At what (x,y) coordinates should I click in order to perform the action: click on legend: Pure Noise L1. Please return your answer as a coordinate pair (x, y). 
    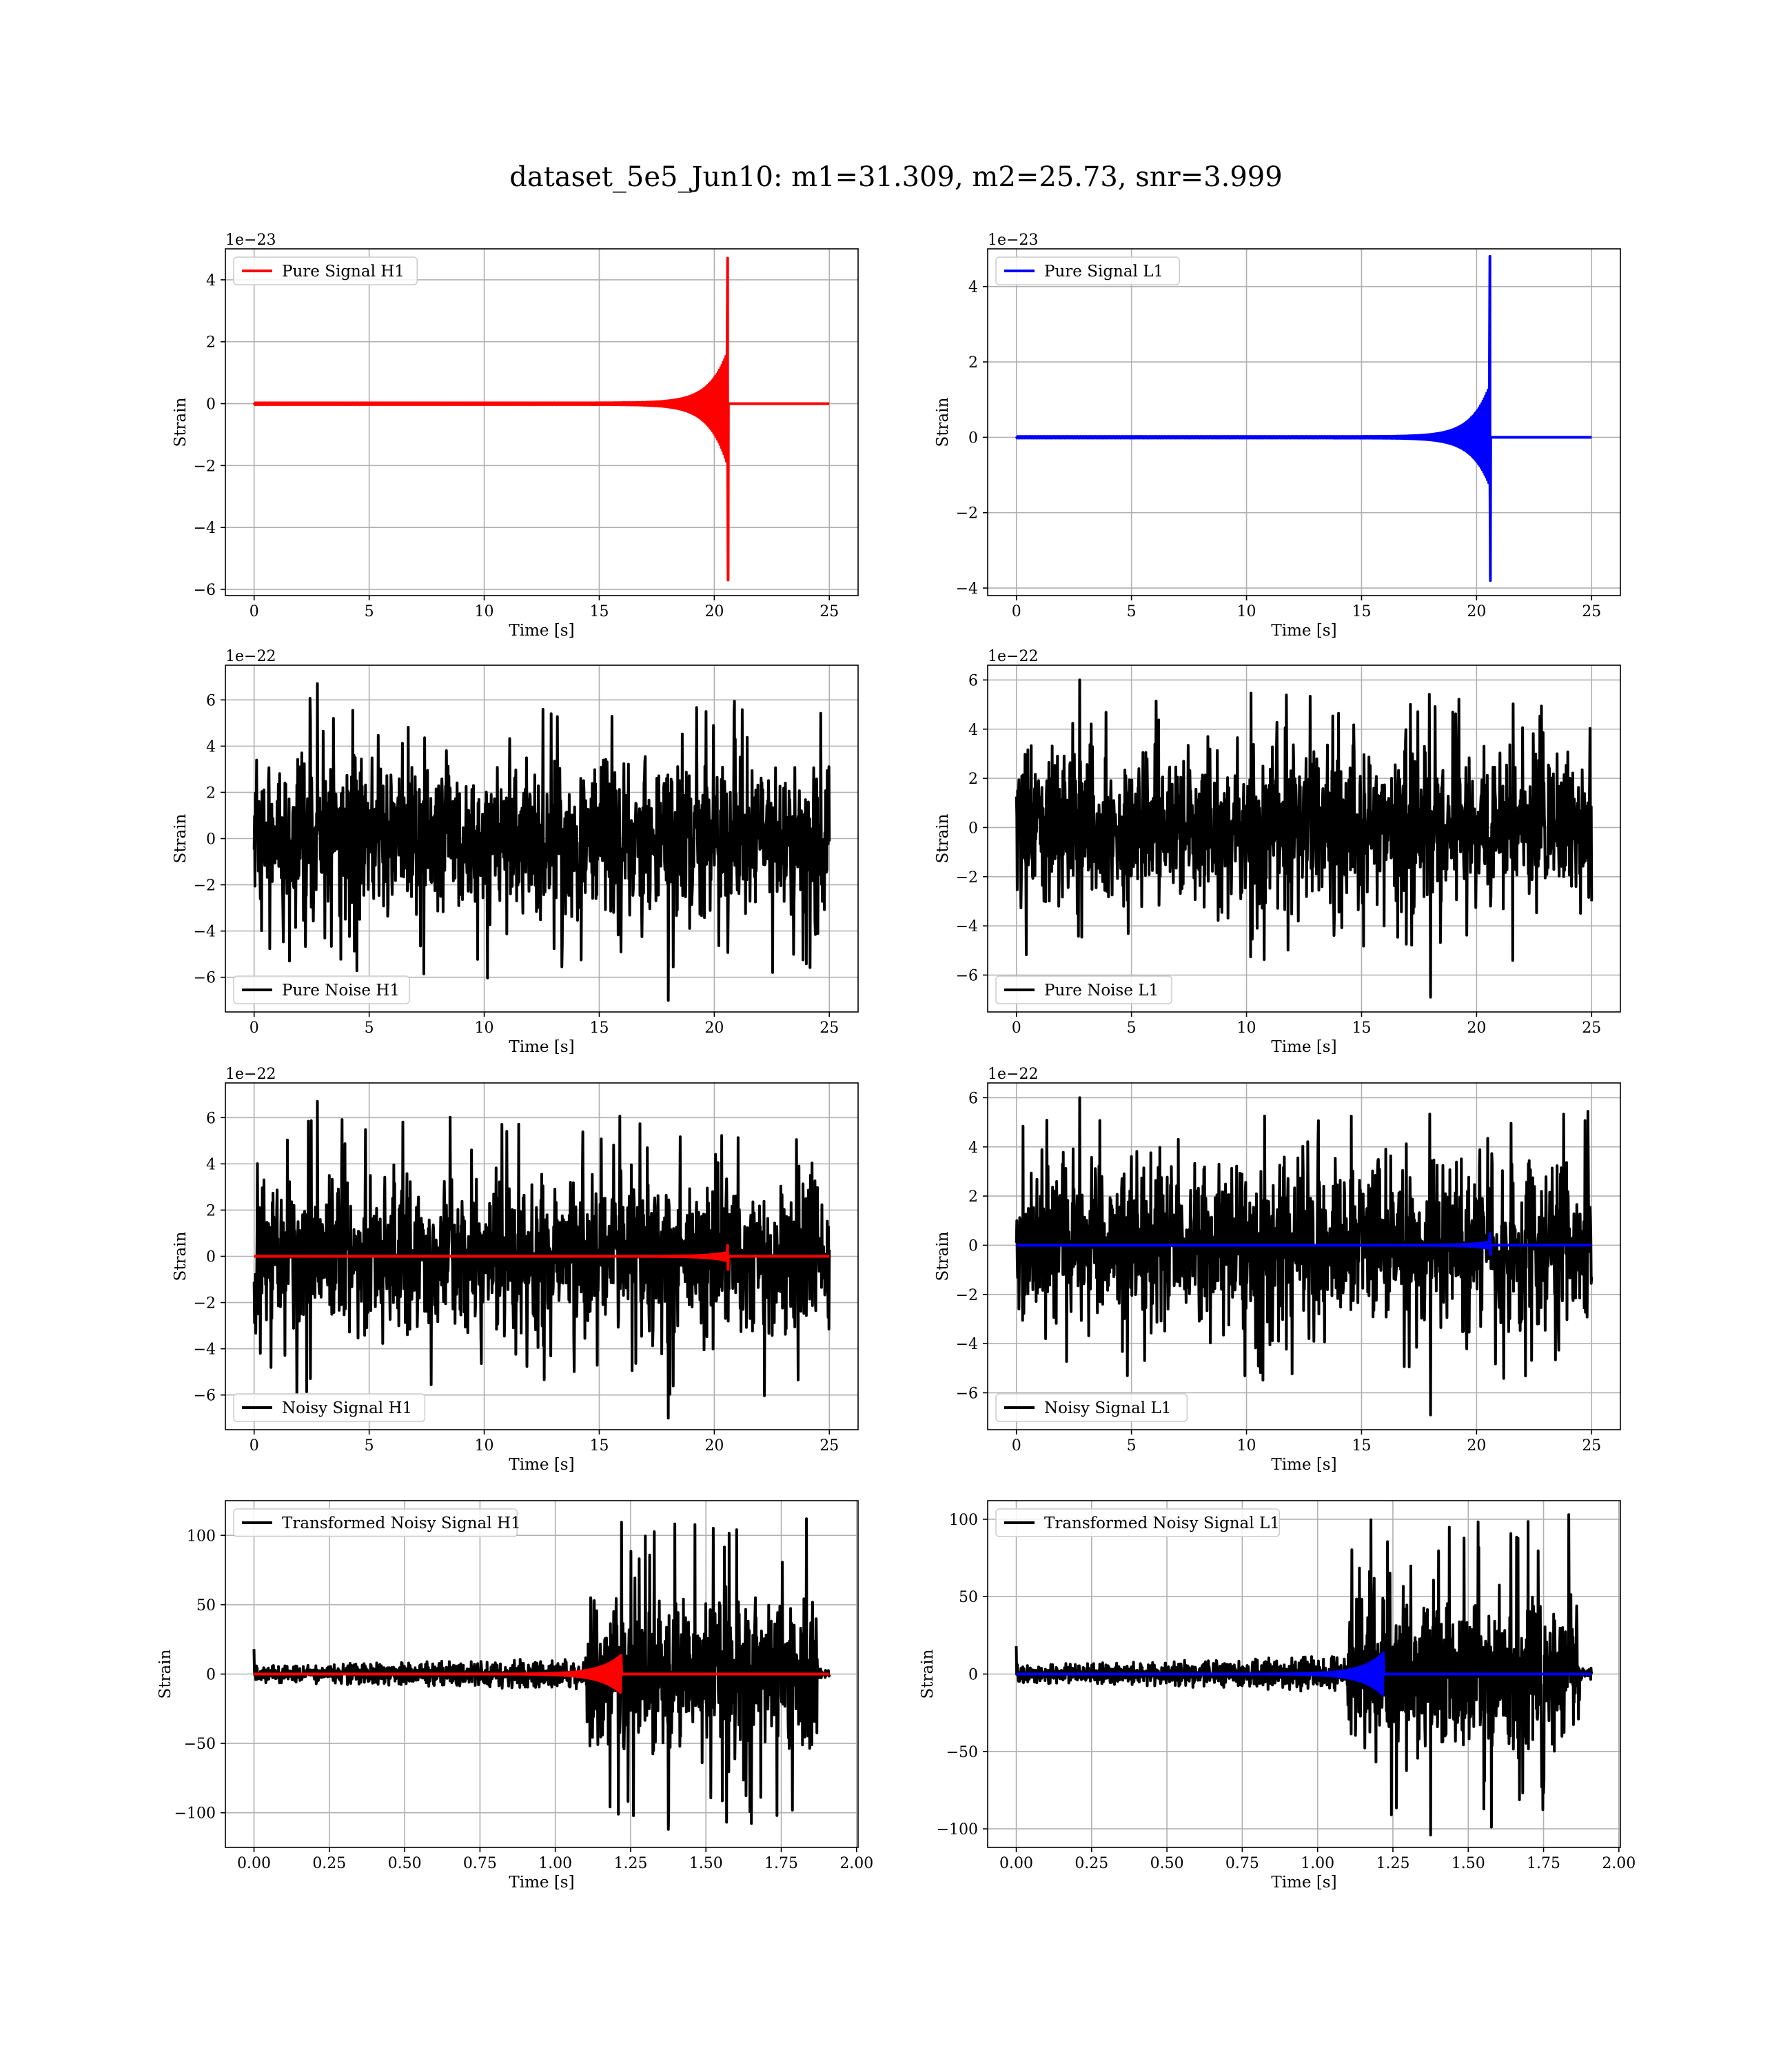
    Looking at the image, I should click on (1083, 989).